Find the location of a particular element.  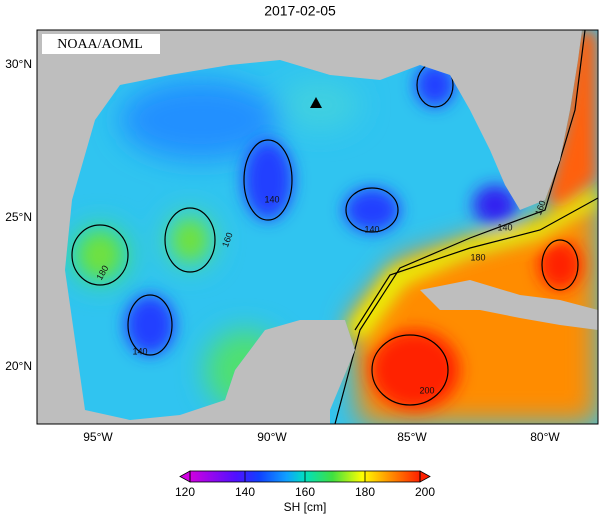

contour-label: 180 is located at coordinates (477, 257).